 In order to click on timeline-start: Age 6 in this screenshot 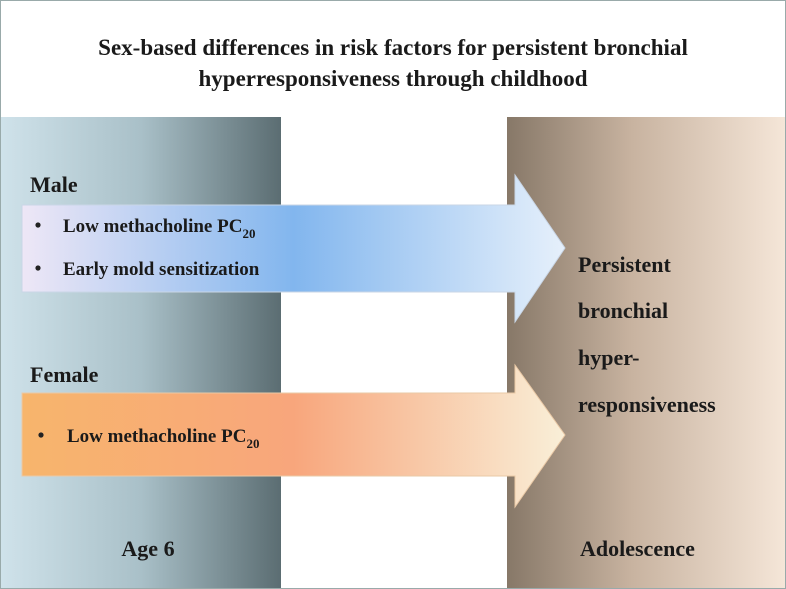, I will do `click(147, 548)`.